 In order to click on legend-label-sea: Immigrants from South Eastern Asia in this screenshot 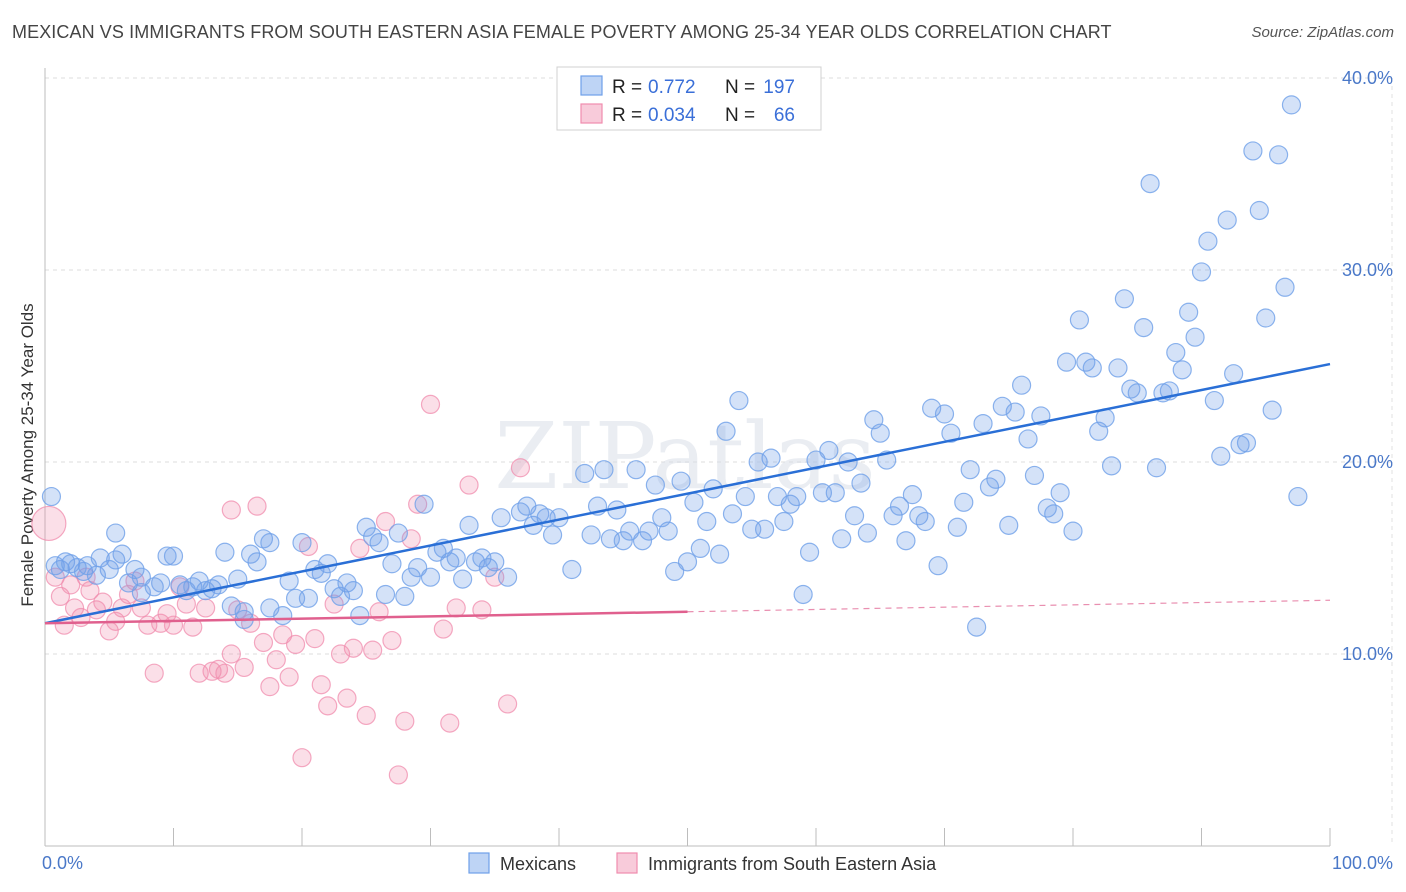, I will do `click(792, 864)`.